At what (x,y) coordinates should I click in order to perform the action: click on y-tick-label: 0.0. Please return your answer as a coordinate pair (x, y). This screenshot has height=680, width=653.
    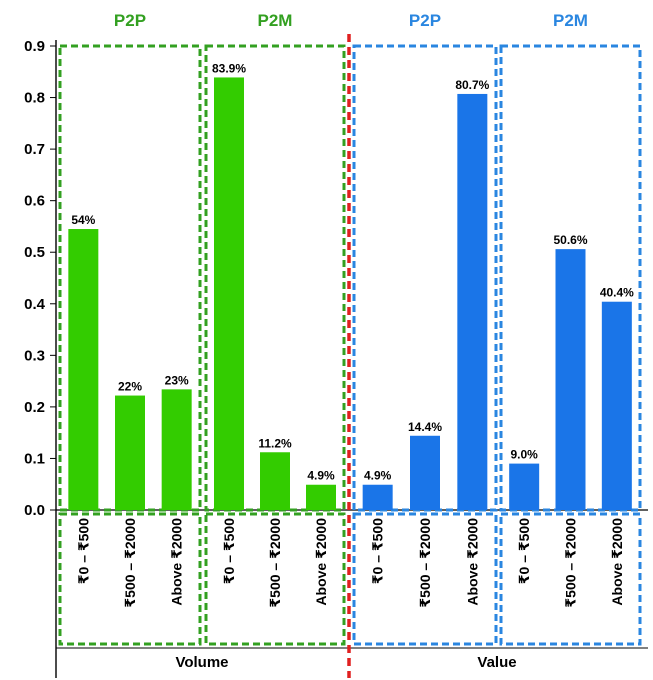
    Looking at the image, I should click on (34, 510).